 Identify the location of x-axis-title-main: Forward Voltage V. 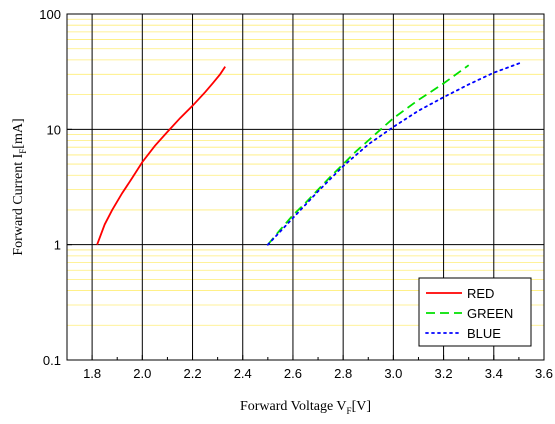
(293, 406).